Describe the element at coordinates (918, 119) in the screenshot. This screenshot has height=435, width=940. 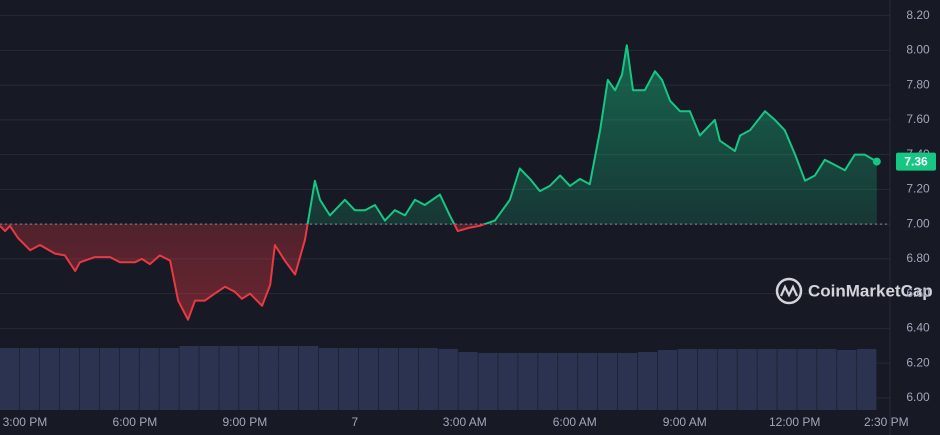
I see `y-tick-label: 7.60` at that location.